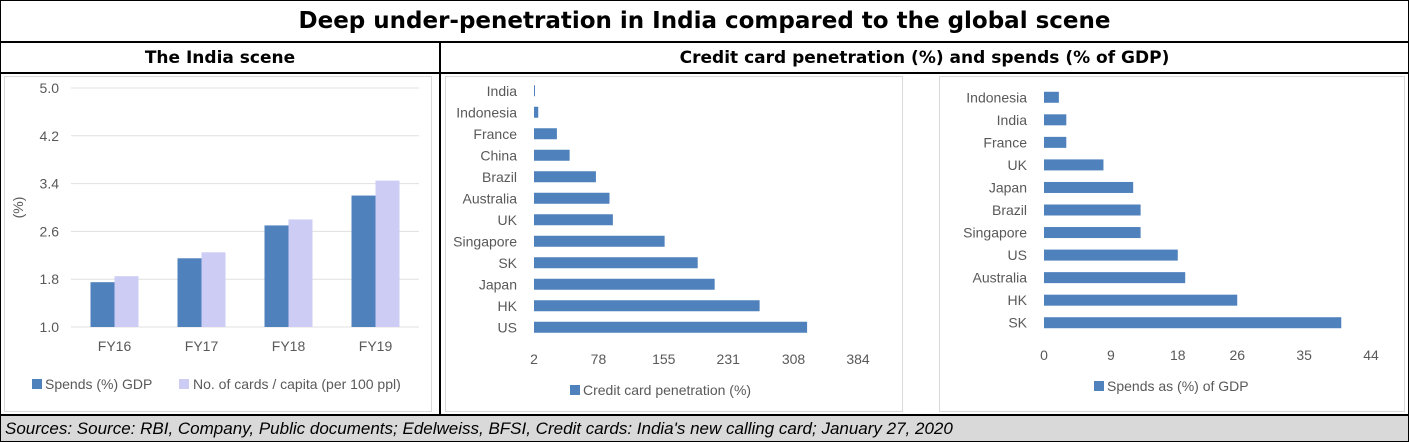 This screenshot has width=1409, height=442. I want to click on x-tick-label: 35, so click(1304, 355).